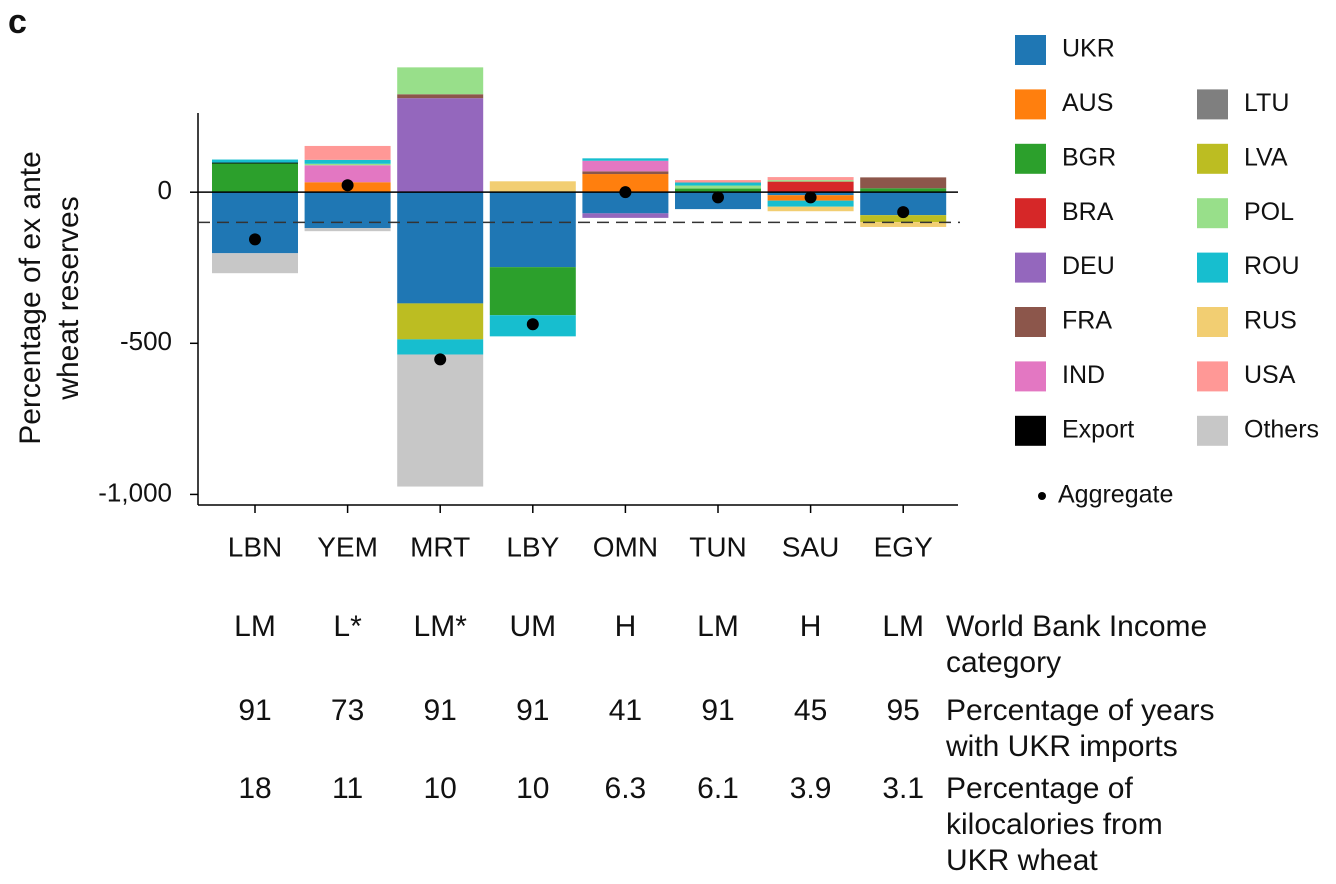 The height and width of the screenshot is (884, 1336). I want to click on legend-label: LVA, so click(1266, 157).